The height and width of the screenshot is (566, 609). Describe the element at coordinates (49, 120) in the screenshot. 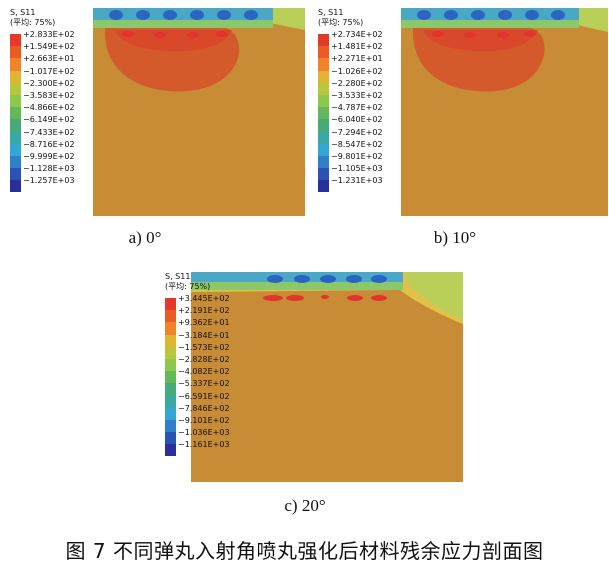

I see `legend-value: −6.149E+02` at that location.